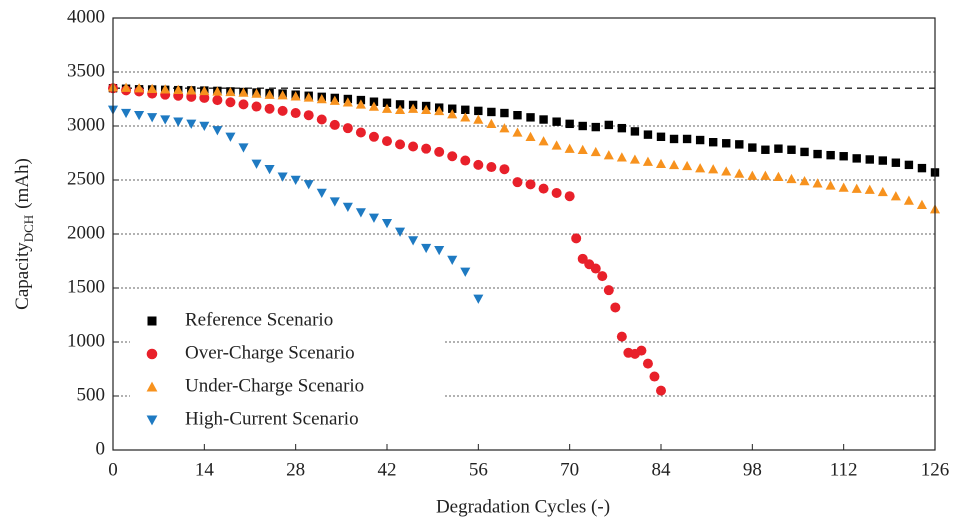 This screenshot has height=532, width=960. Describe the element at coordinates (86, 124) in the screenshot. I see `y-tick-label: 3000` at that location.